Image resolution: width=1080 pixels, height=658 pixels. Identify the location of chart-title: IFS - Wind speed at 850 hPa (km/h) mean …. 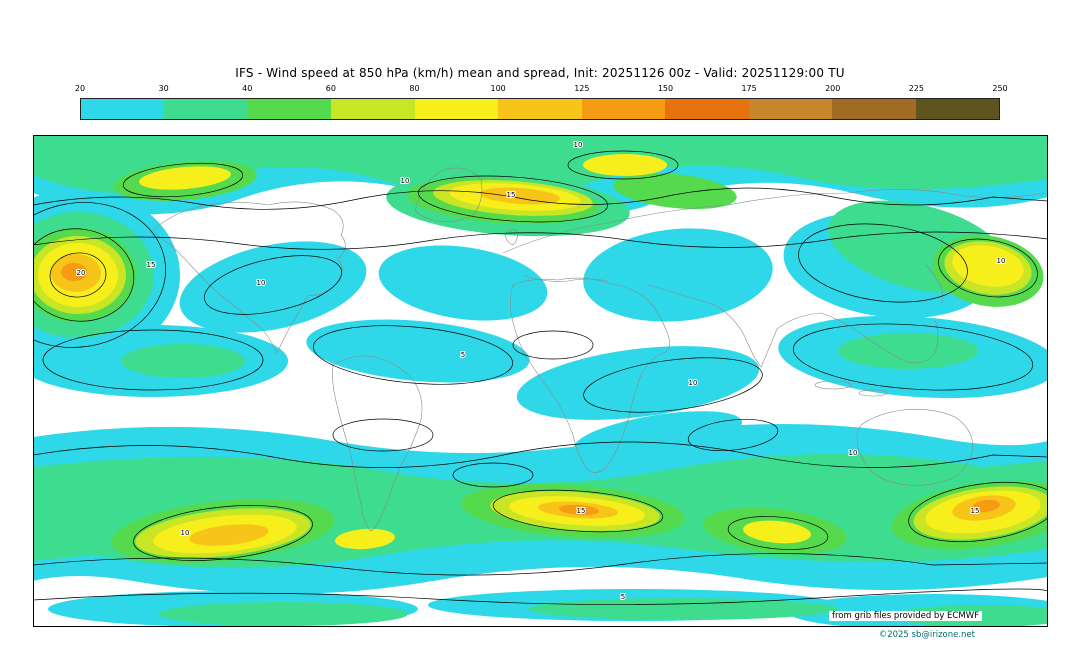
(540, 73).